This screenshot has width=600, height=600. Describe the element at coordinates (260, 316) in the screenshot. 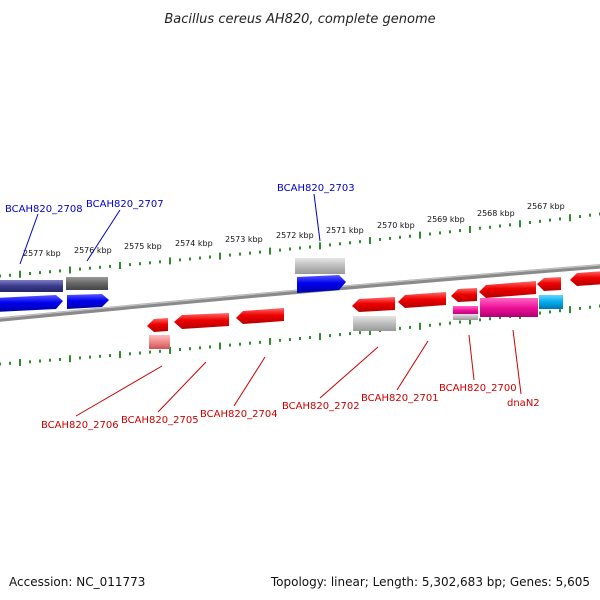

I see `gene-bcah820-2704-cds` at that location.